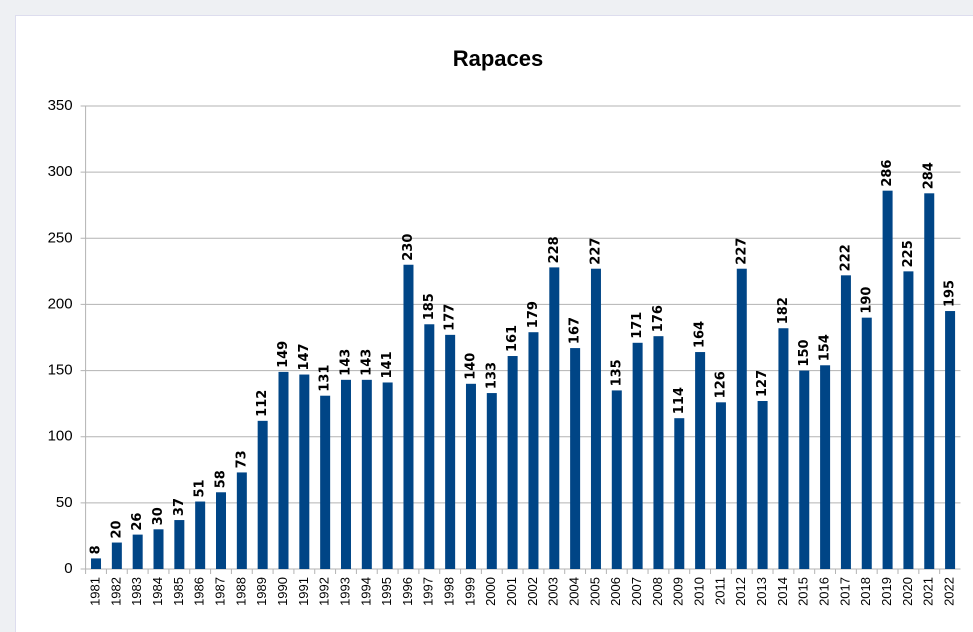  Describe the element at coordinates (68, 568) in the screenshot. I see `y-tick-label: 0` at that location.